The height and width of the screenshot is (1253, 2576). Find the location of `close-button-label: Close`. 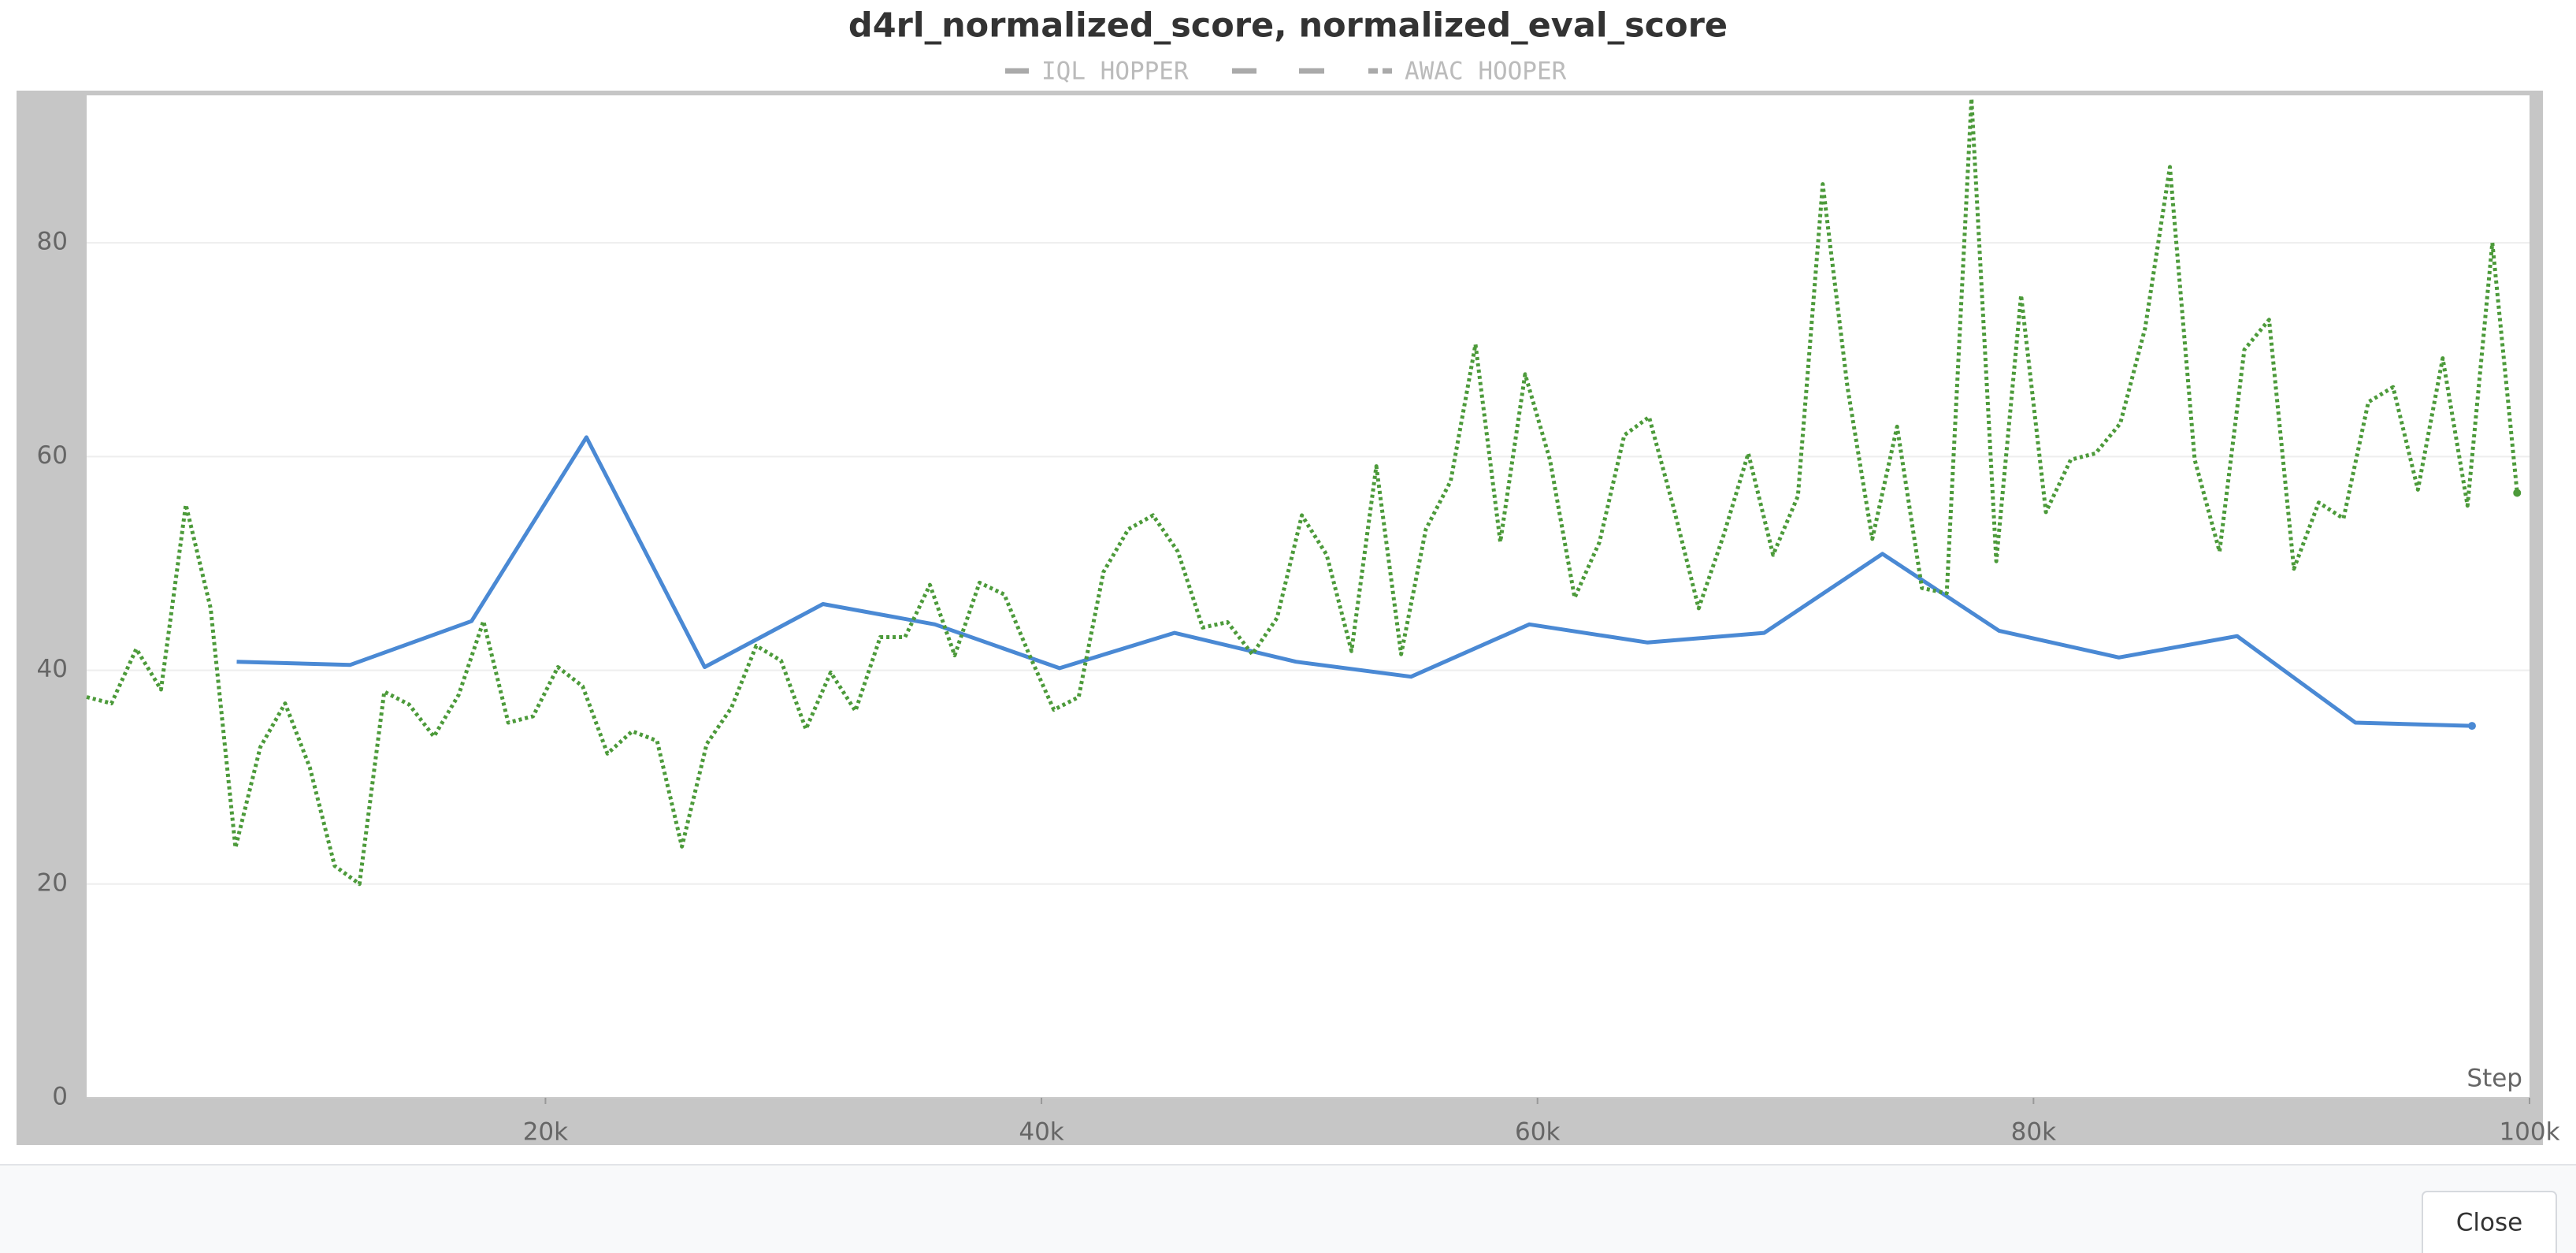

close-button-label: Close is located at coordinates (2489, 1223).